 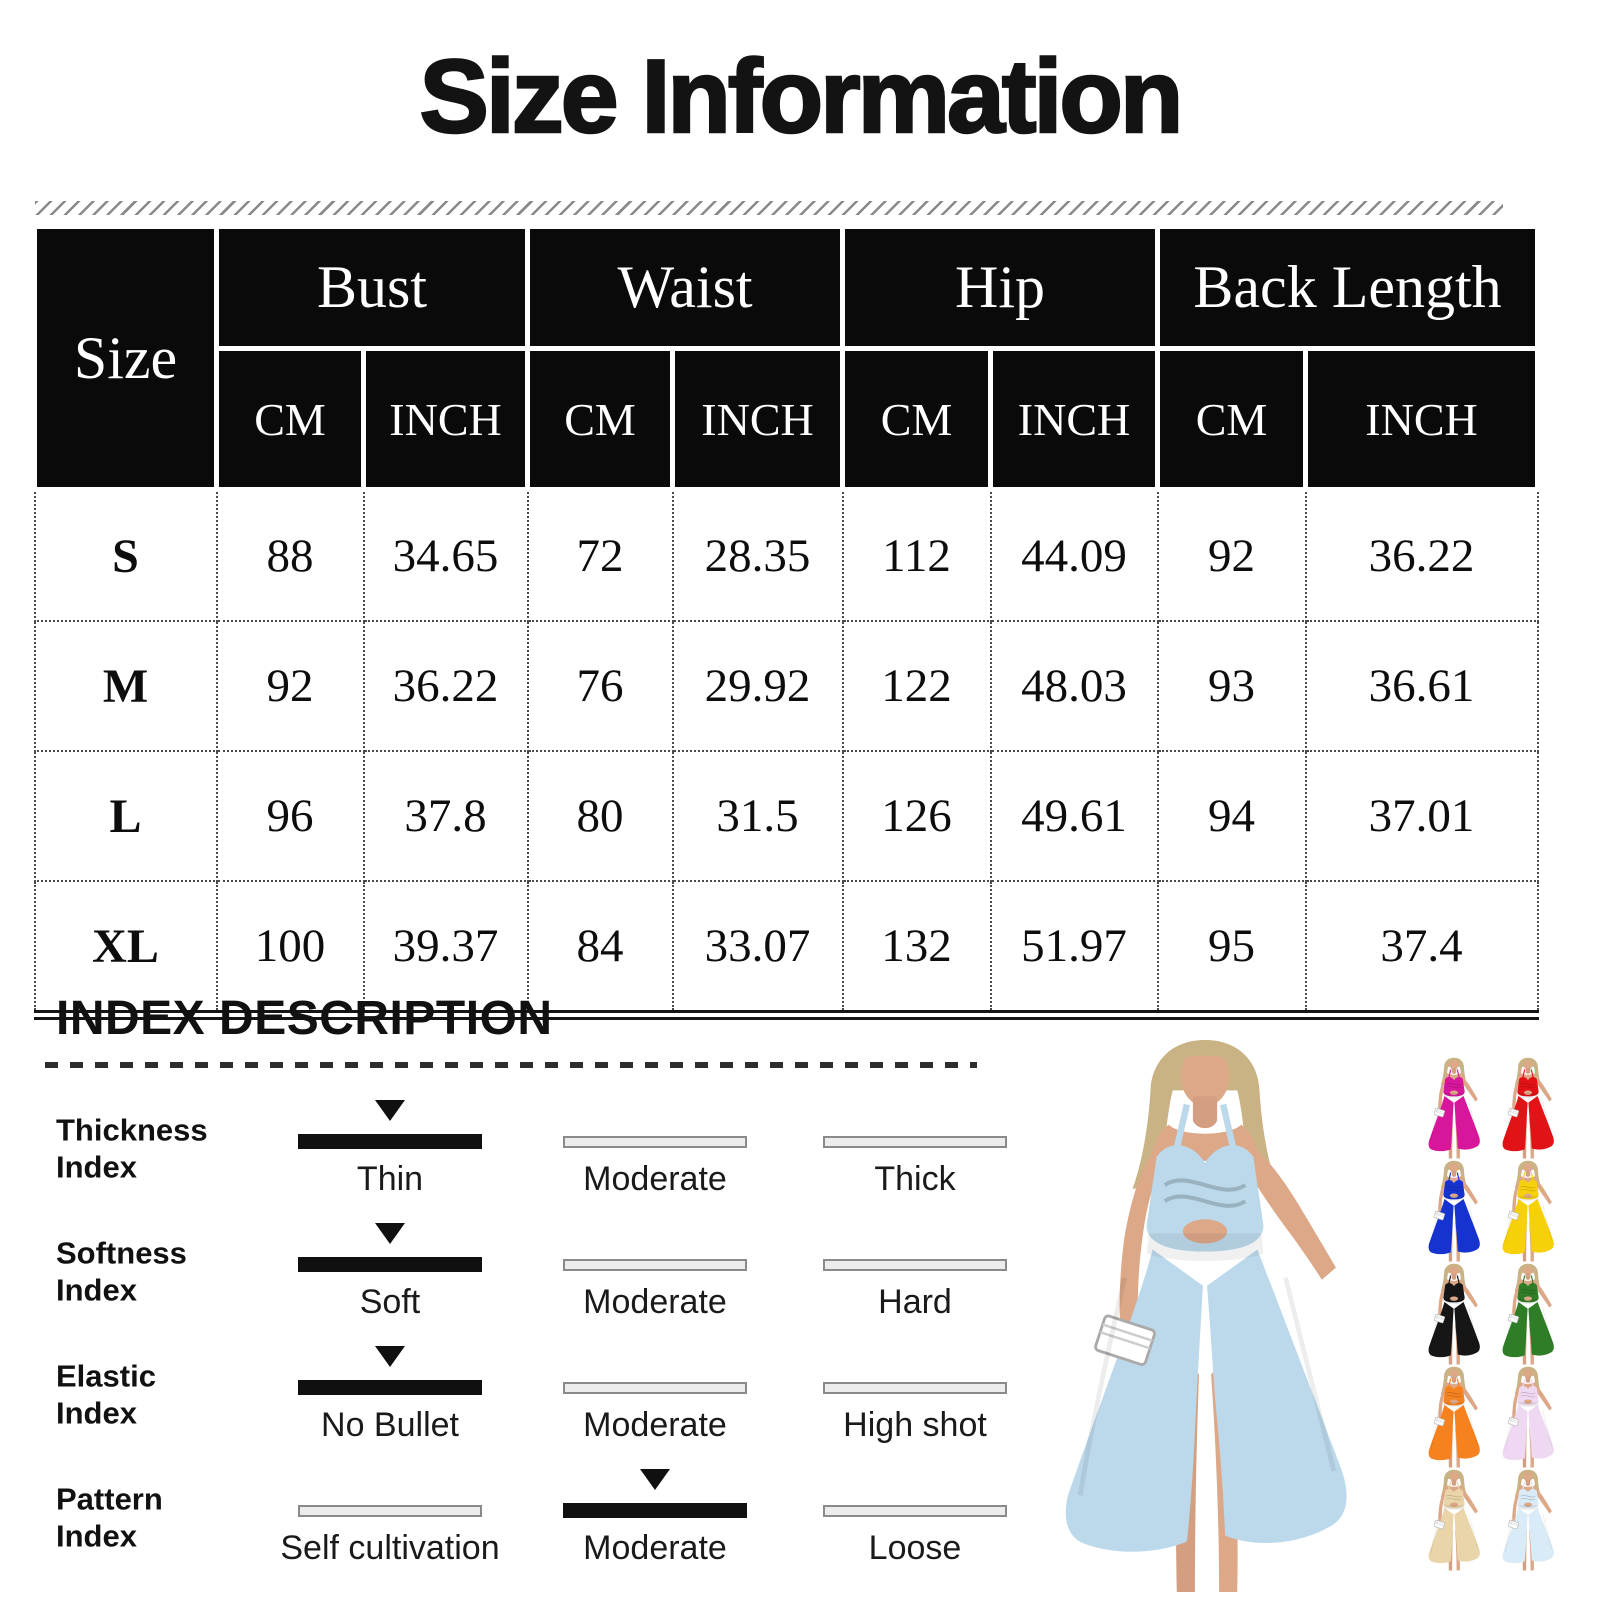 What do you see at coordinates (372, 287) in the screenshot?
I see `group-header-bust: Bust` at bounding box center [372, 287].